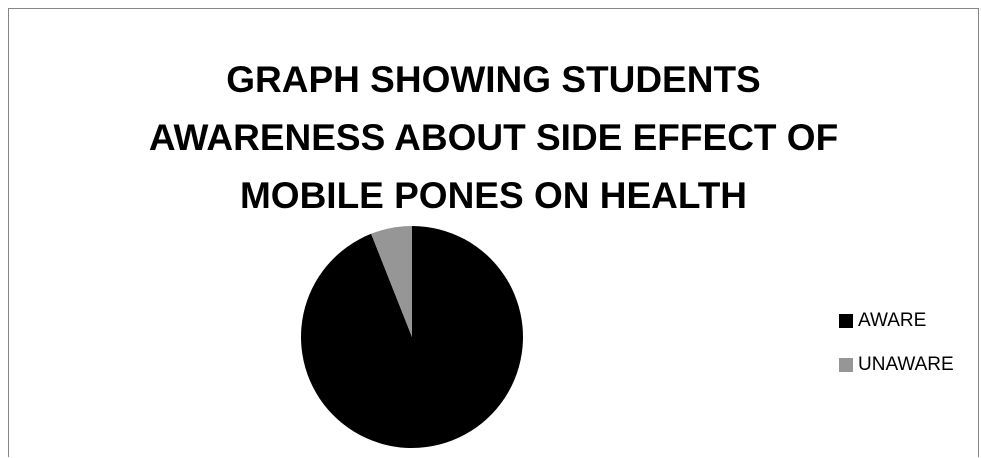 This screenshot has width=981, height=458. I want to click on pie-slice-aware, so click(412, 337).